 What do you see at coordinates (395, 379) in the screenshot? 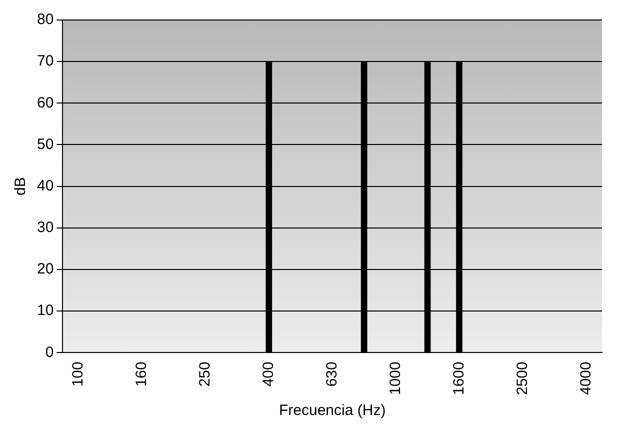
I see `x-tick-label: 1000` at bounding box center [395, 379].